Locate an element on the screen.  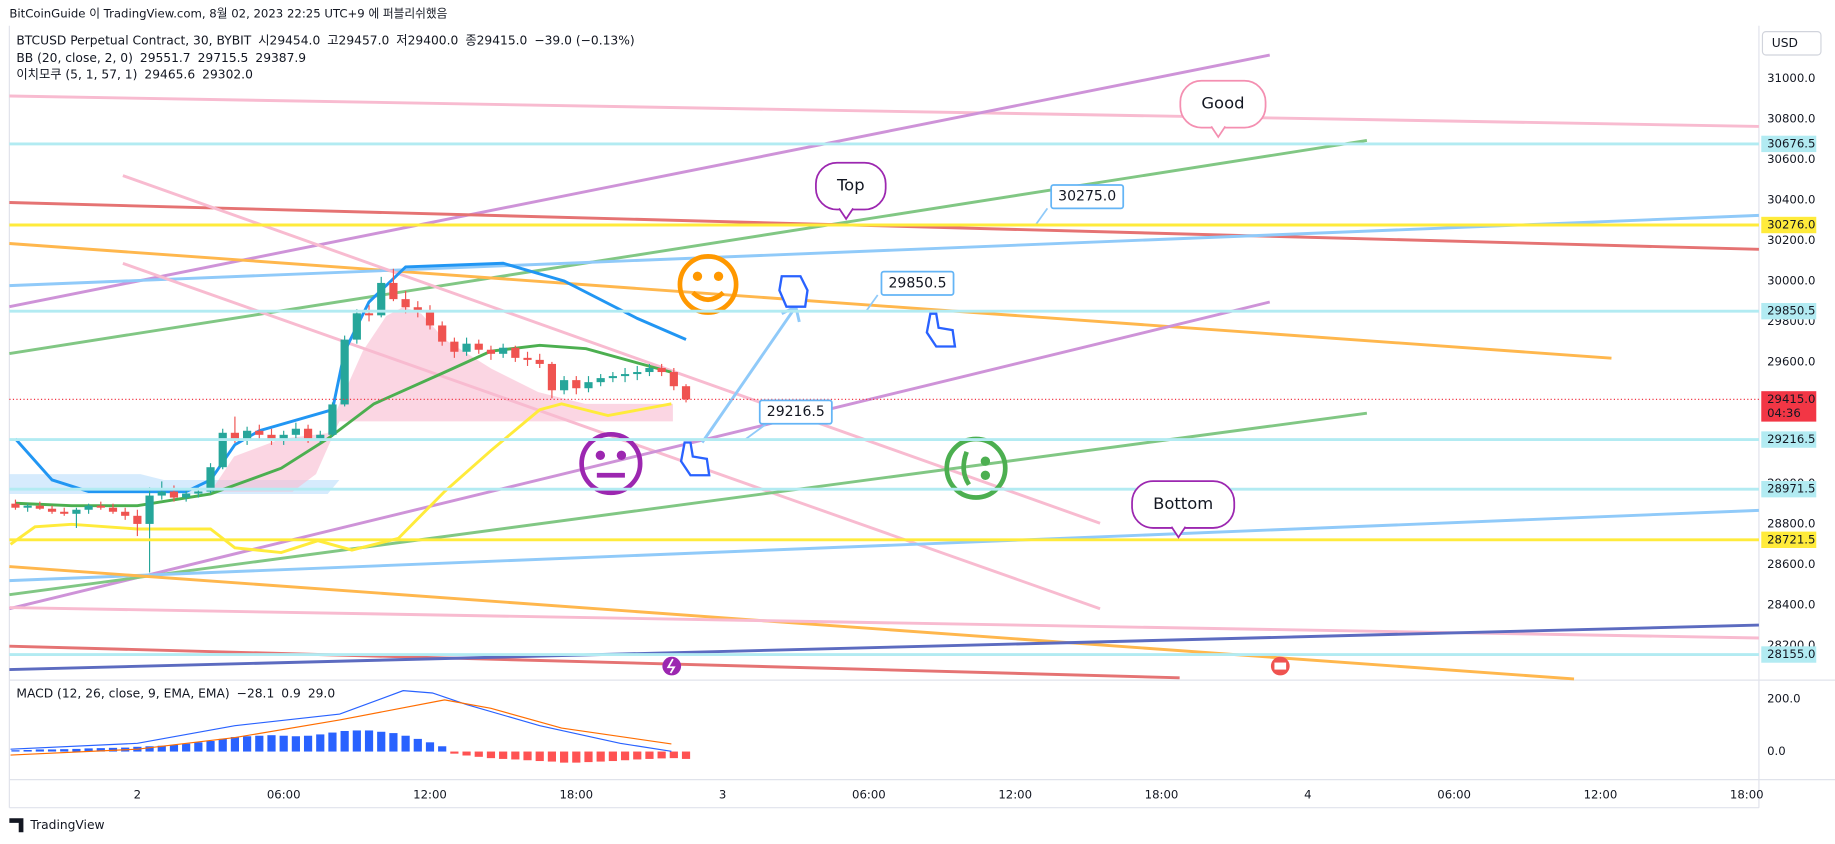
macd-line is located at coordinates (341, 727).